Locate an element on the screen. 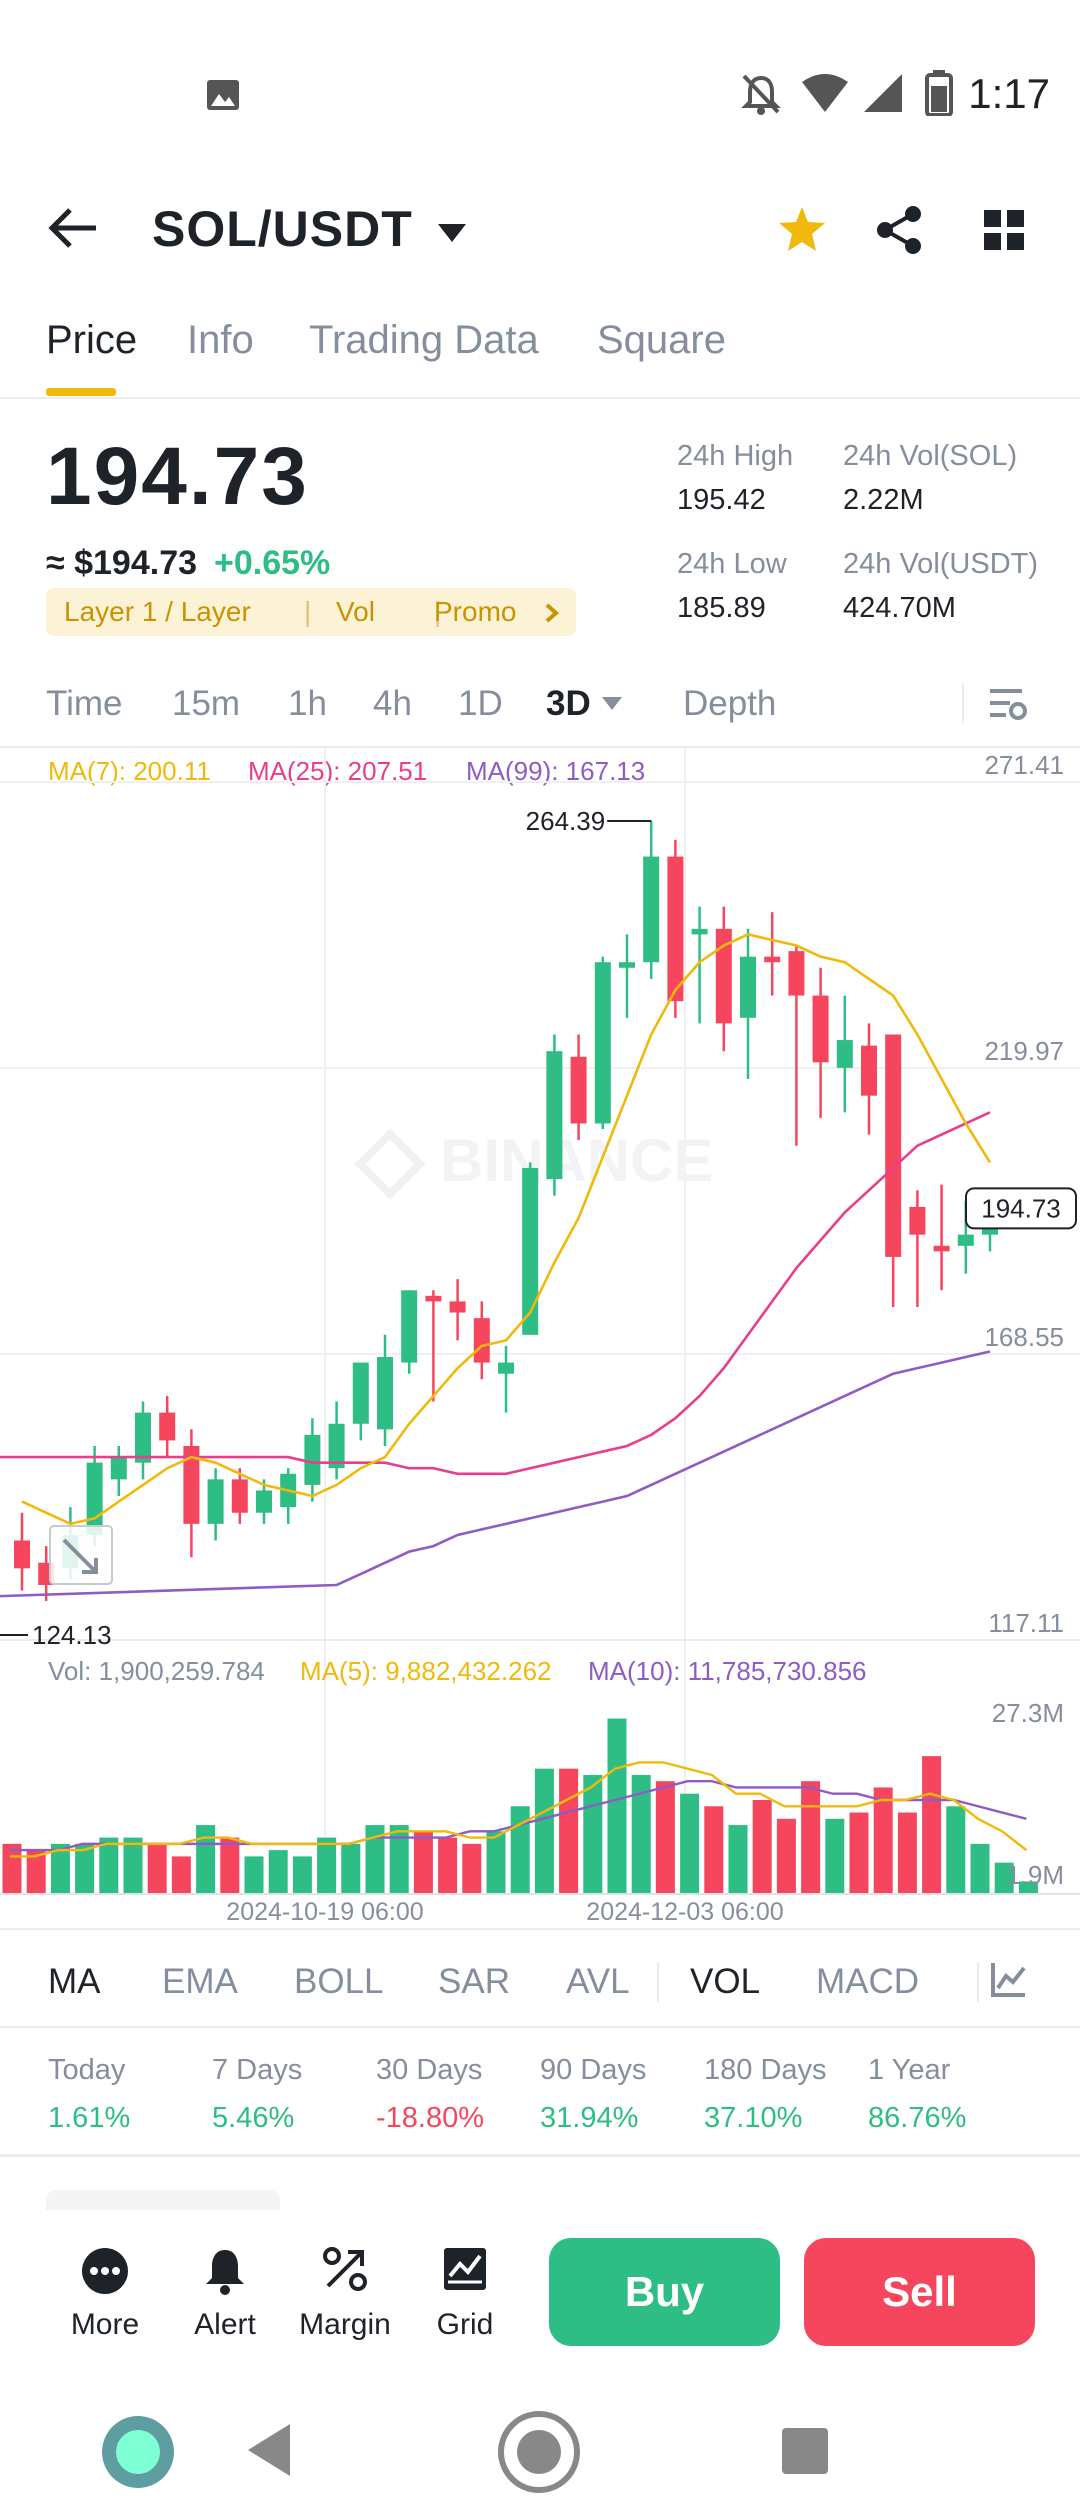 The height and width of the screenshot is (2520, 1080). nav-home-icon is located at coordinates (539, 2452).